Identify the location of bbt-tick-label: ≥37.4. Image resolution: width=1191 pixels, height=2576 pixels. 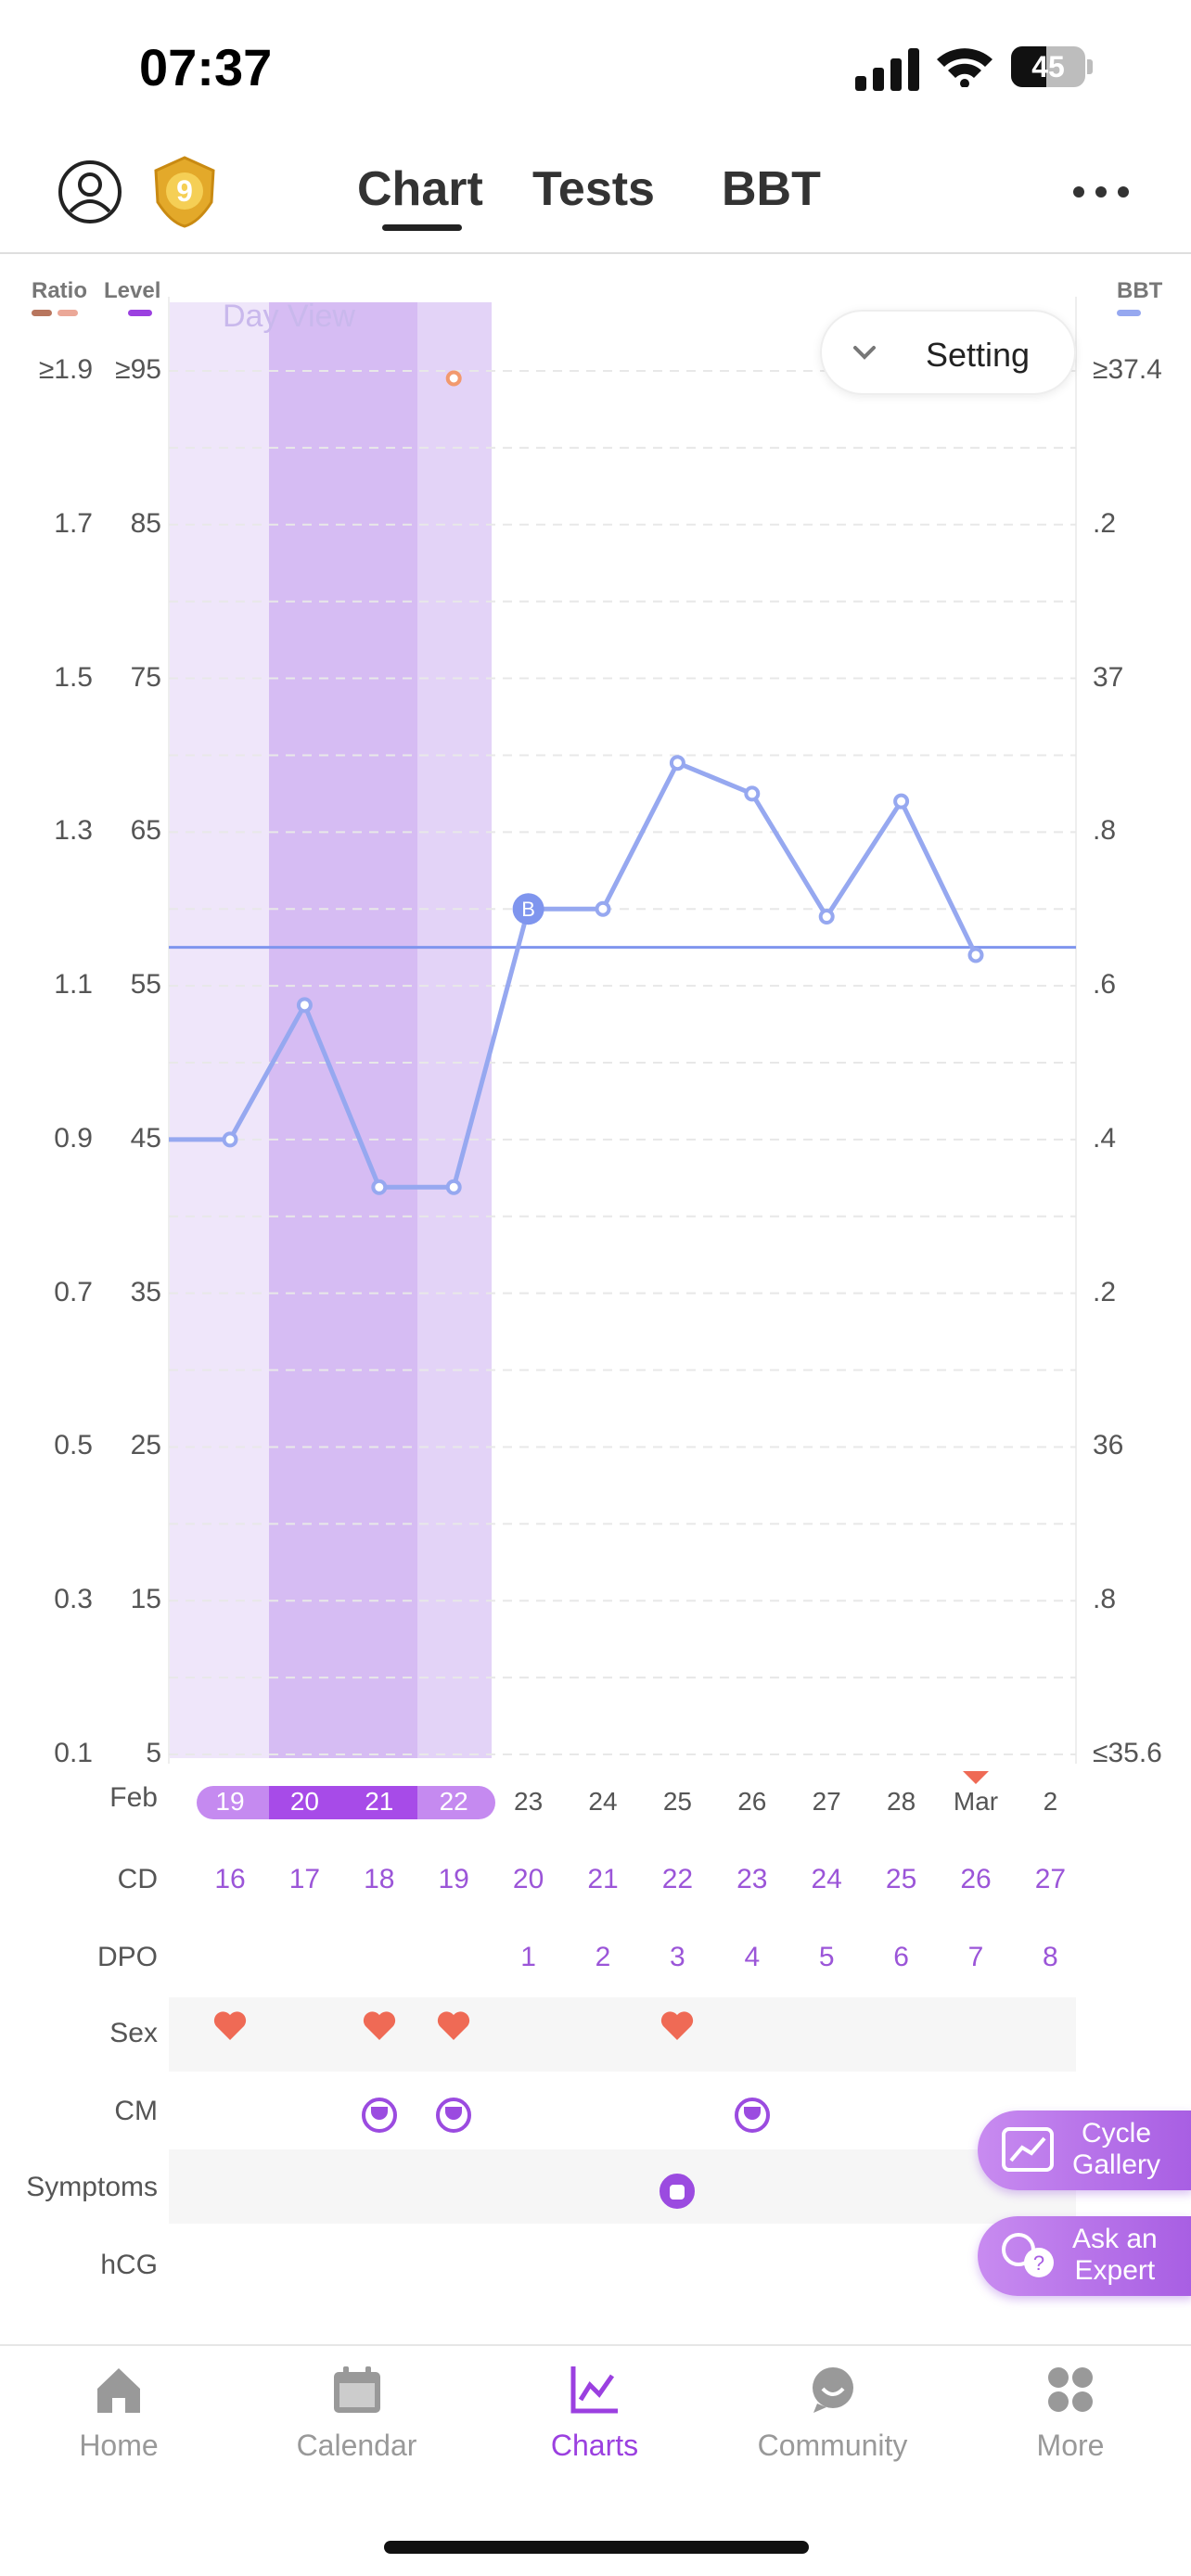
(1127, 369).